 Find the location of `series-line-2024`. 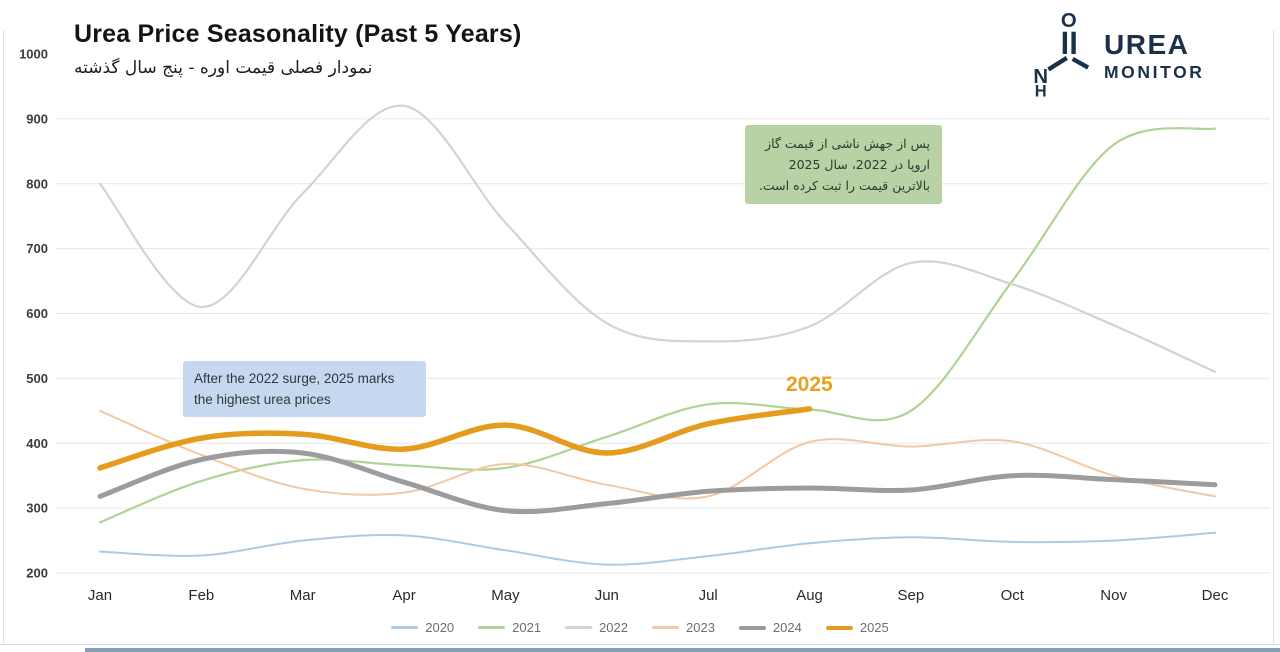

series-line-2024 is located at coordinates (657, 481).